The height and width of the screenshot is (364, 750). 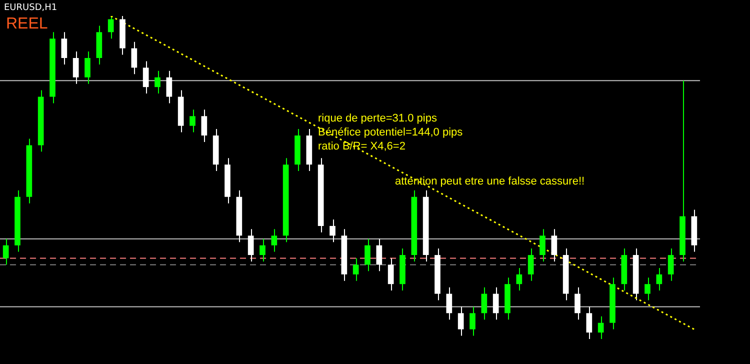 I want to click on chart-title: EURUSD,H1, so click(x=31, y=7).